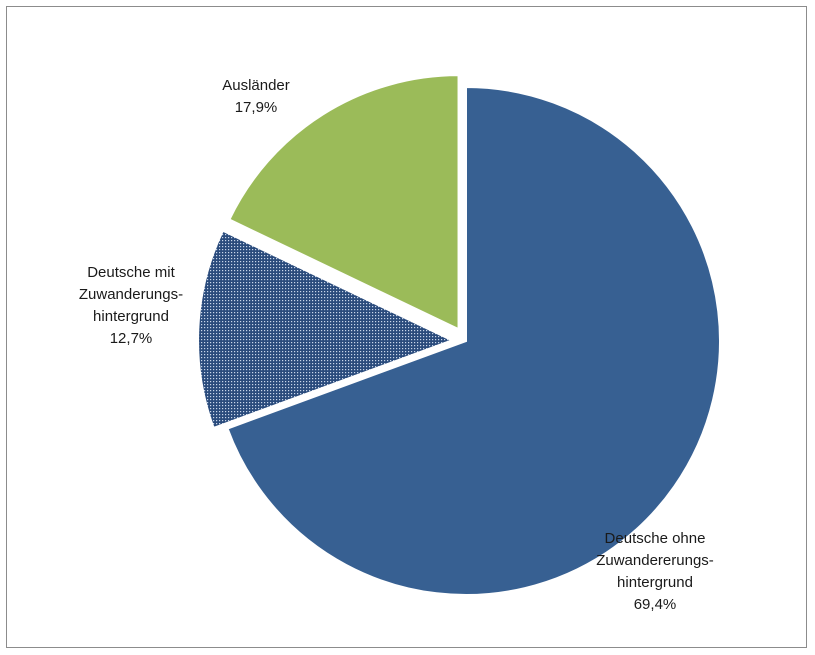 Image resolution: width=815 pixels, height=655 pixels. Describe the element at coordinates (131, 294) in the screenshot. I see `slice-name-line-2: Zuwanderungs-` at that location.